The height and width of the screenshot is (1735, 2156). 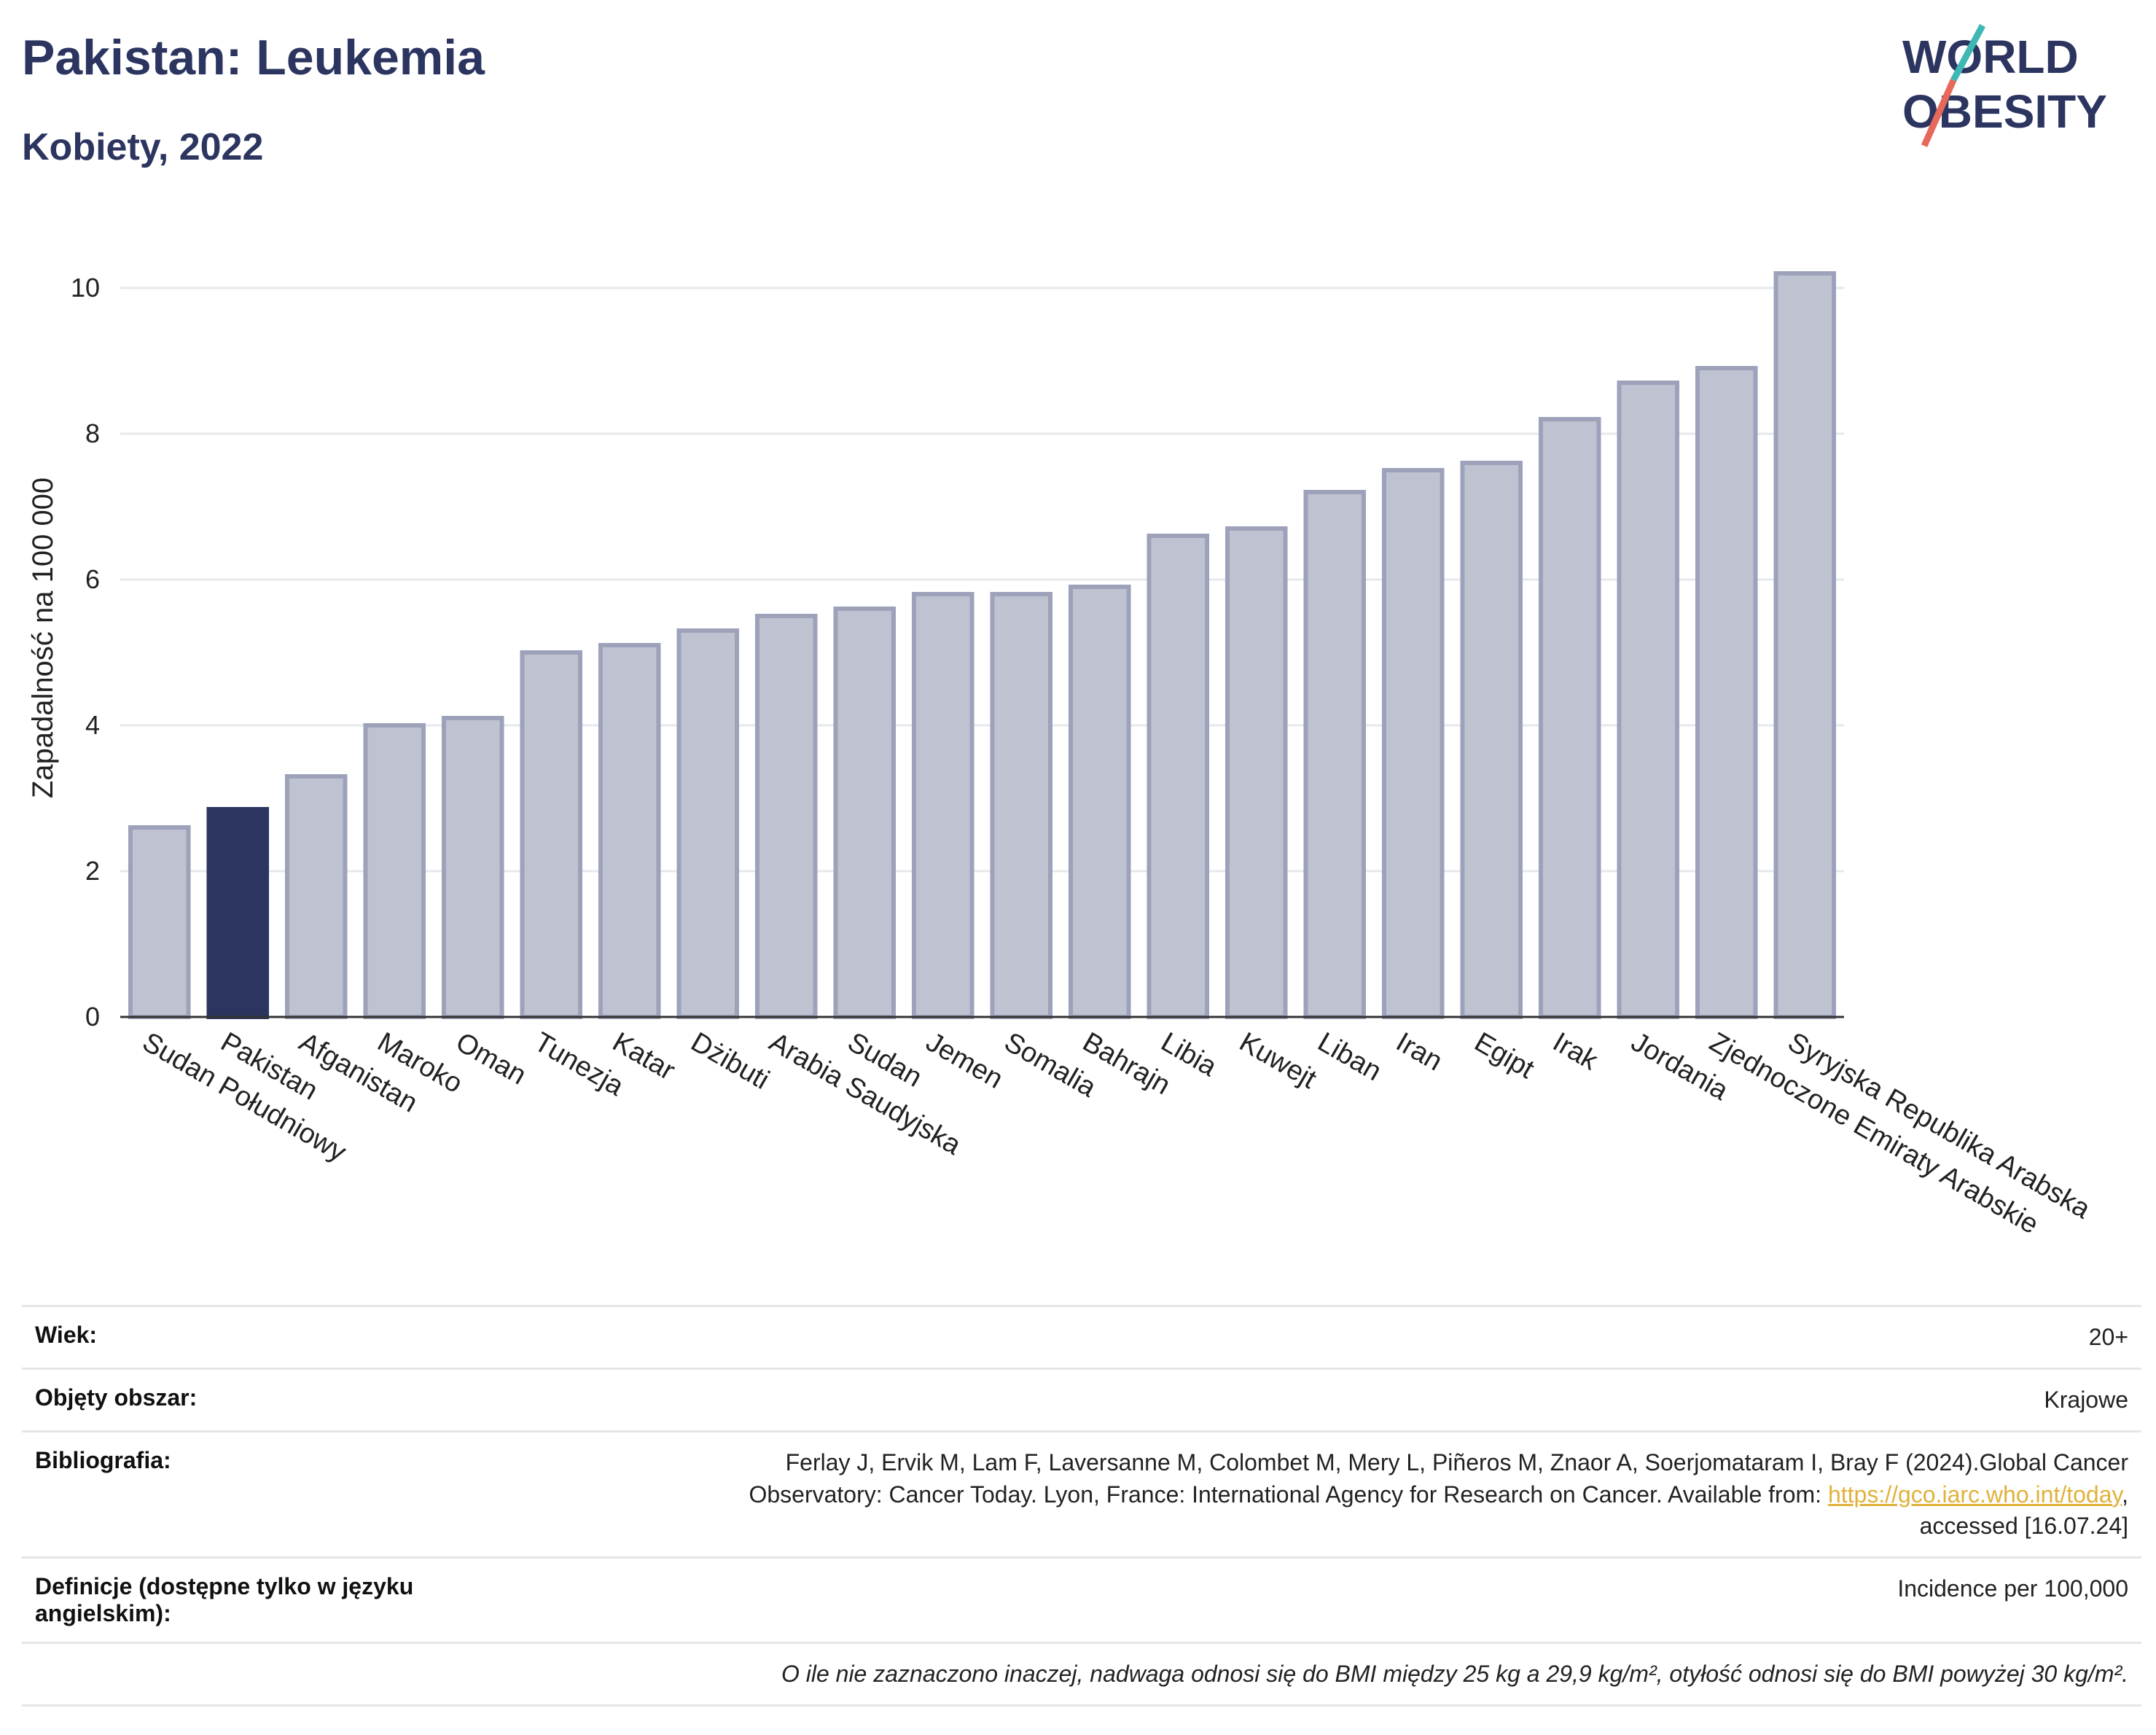 What do you see at coordinates (1968, 52) in the screenshot?
I see `logo-slash-teal` at bounding box center [1968, 52].